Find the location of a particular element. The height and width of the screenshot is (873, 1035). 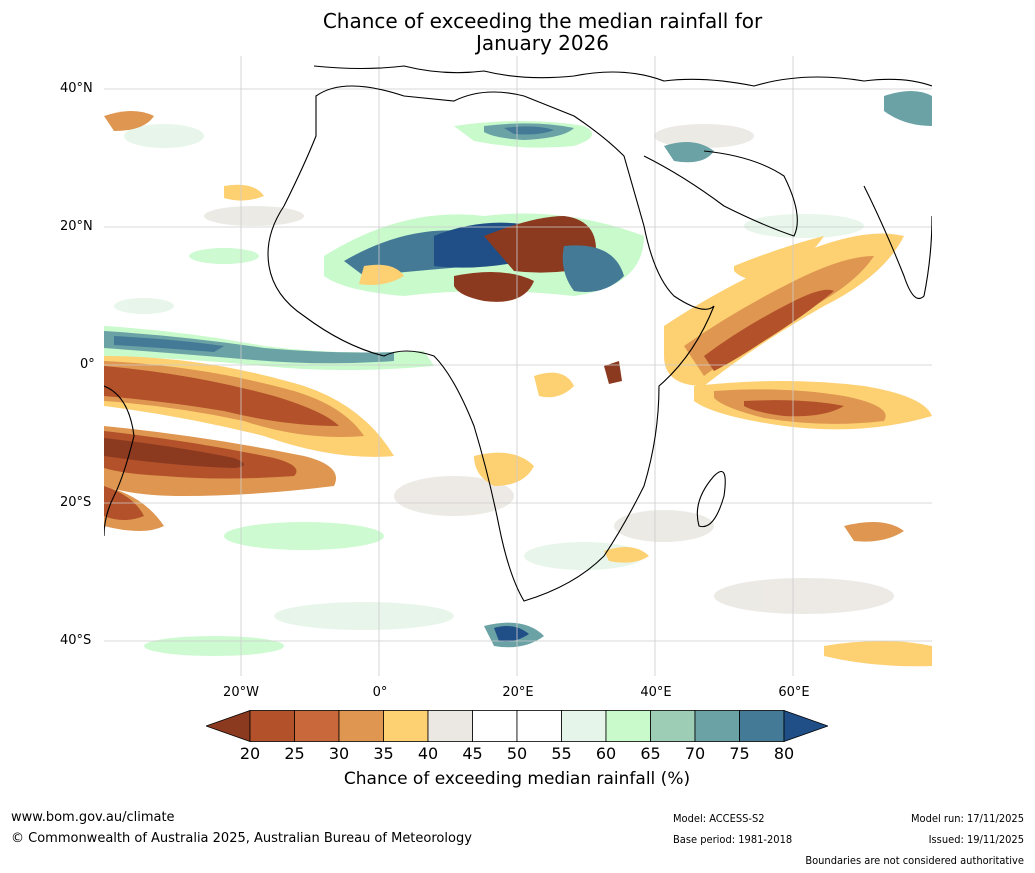

colorbar-tick-label: 70 is located at coordinates (695, 753).